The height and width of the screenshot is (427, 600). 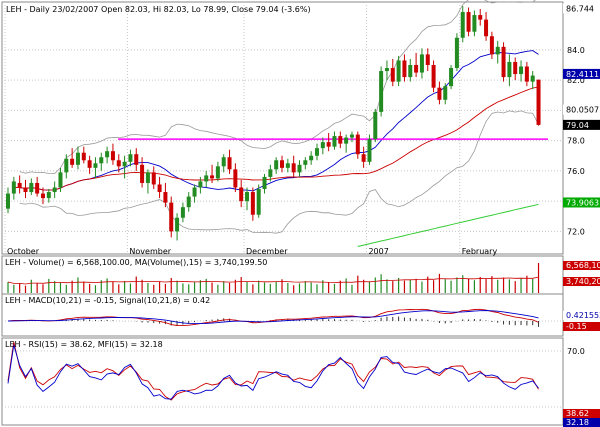 I want to click on x-label: February, so click(x=480, y=251).